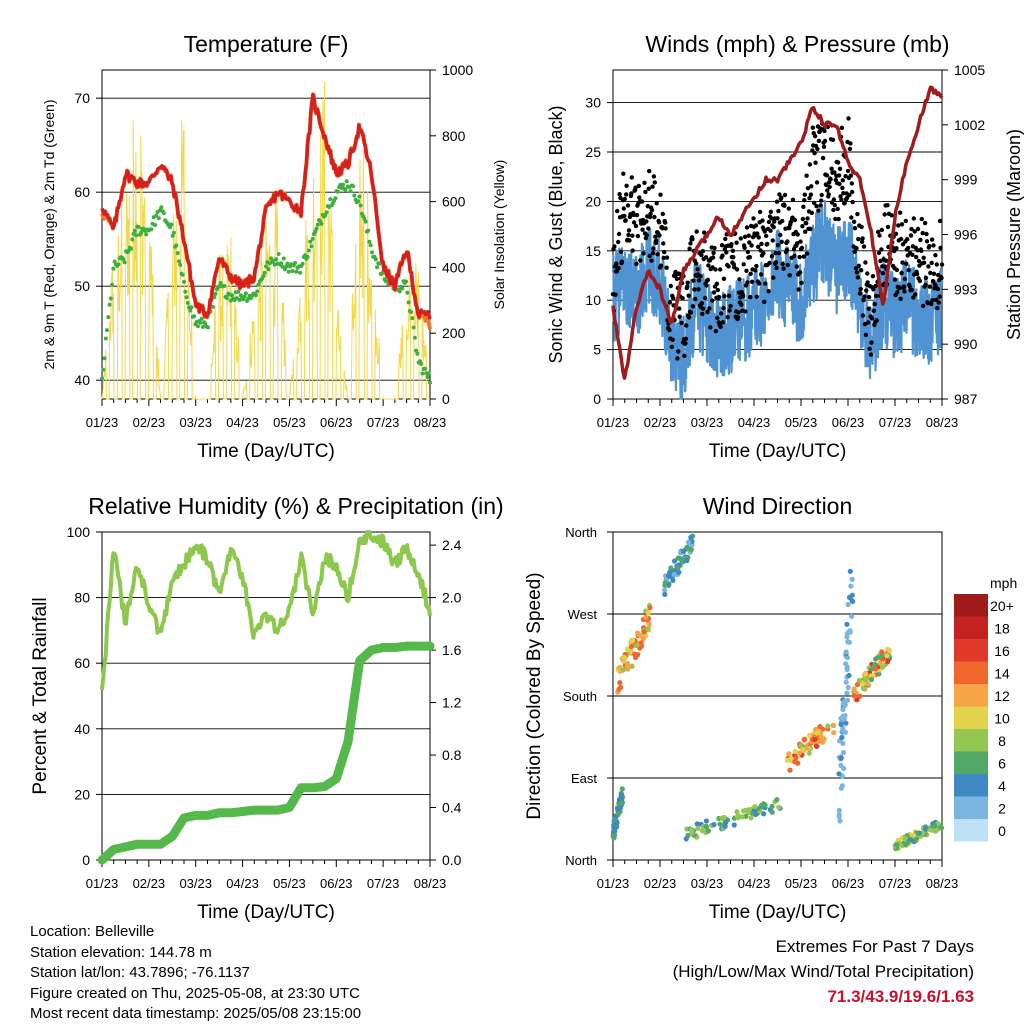 This screenshot has width=1024, height=1025. I want to click on y2-tick-label: 1005, so click(969, 70).